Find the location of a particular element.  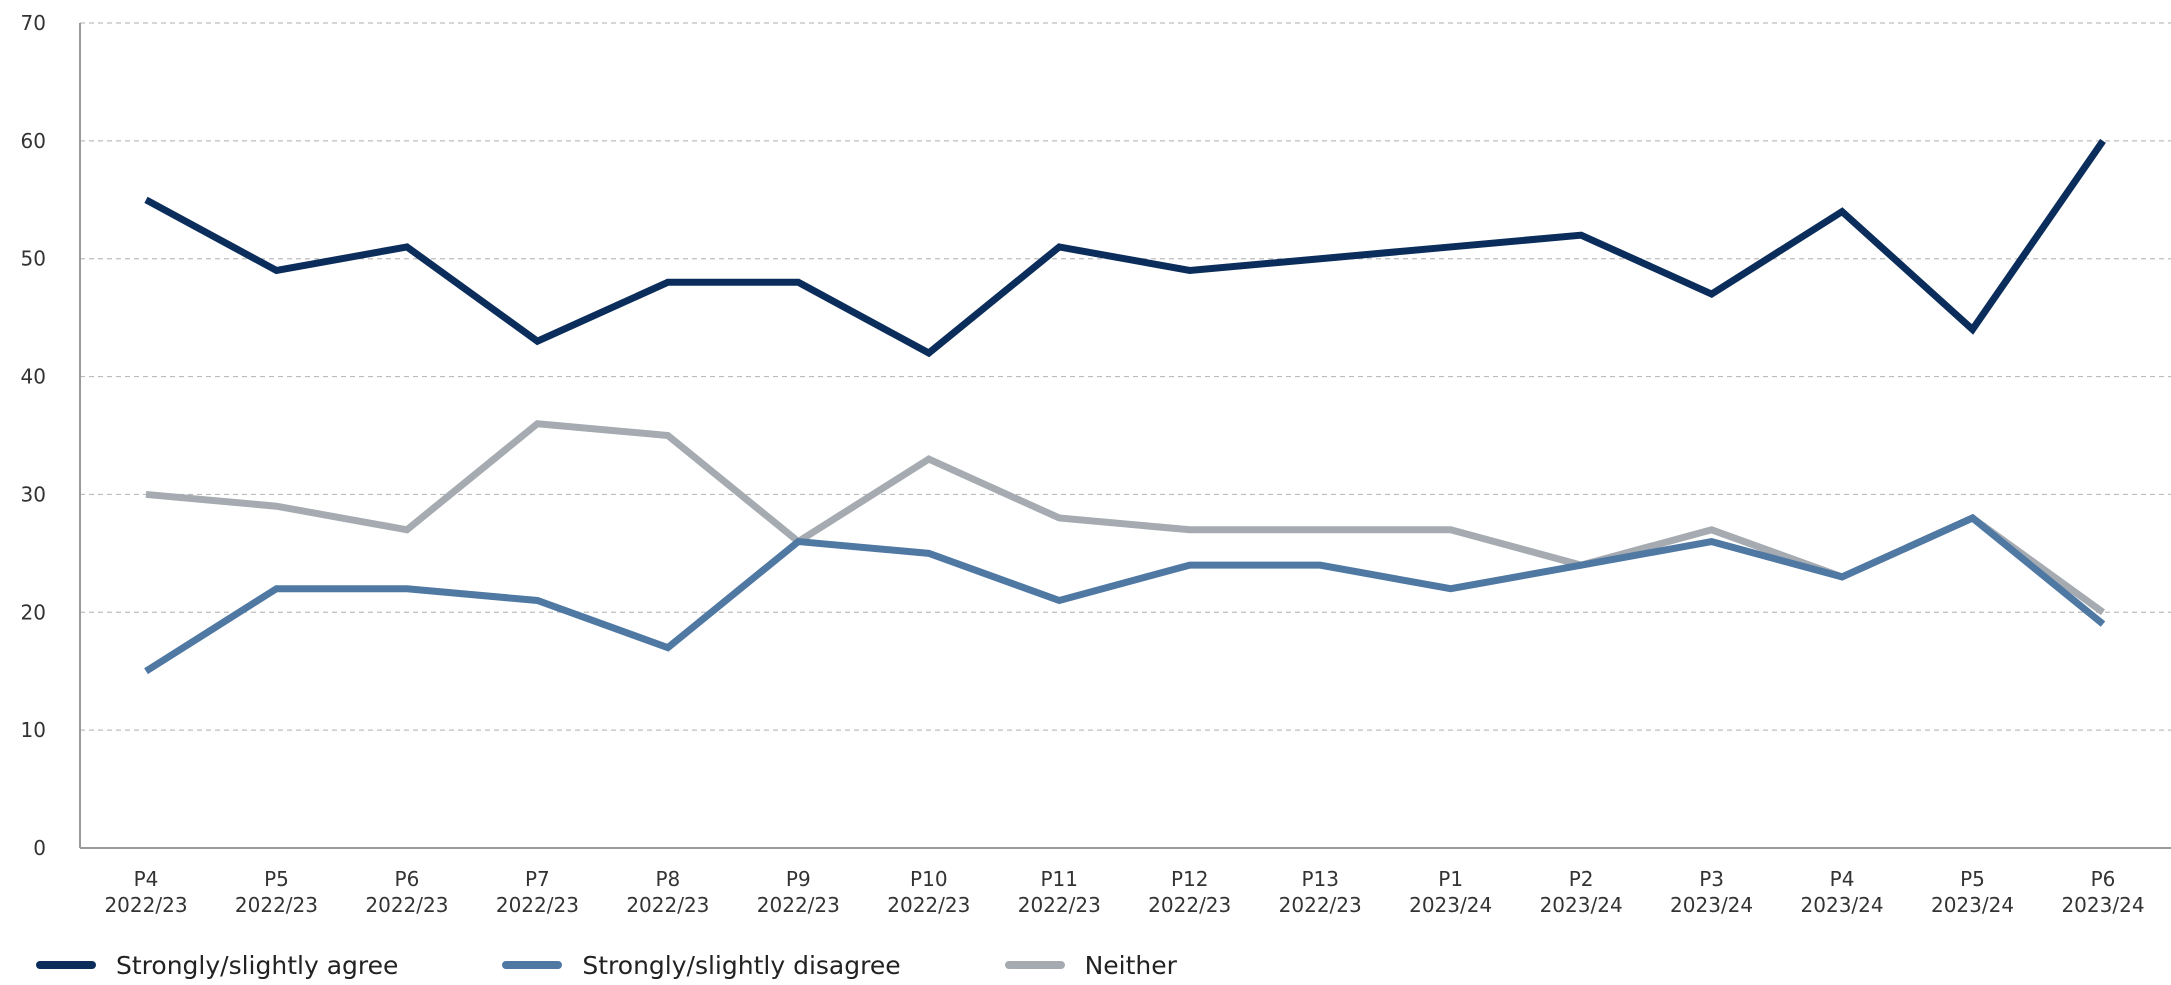

y-tick-label: 60 is located at coordinates (33, 141).